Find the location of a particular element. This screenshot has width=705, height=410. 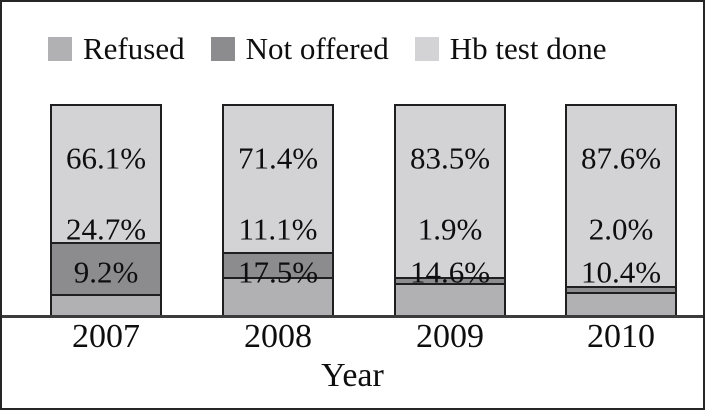

legend-item-hb-test-done: Hb test done is located at coordinates (510, 48).